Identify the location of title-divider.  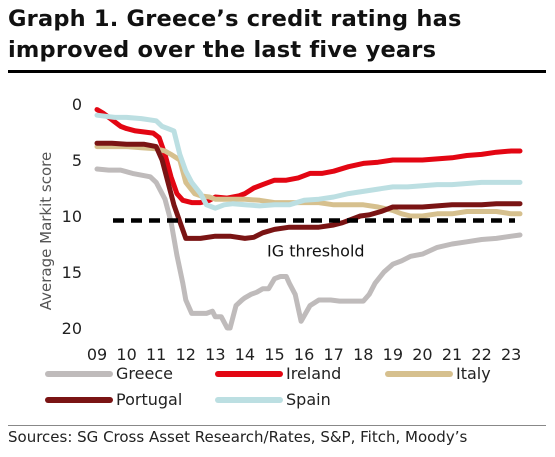
(277, 71).